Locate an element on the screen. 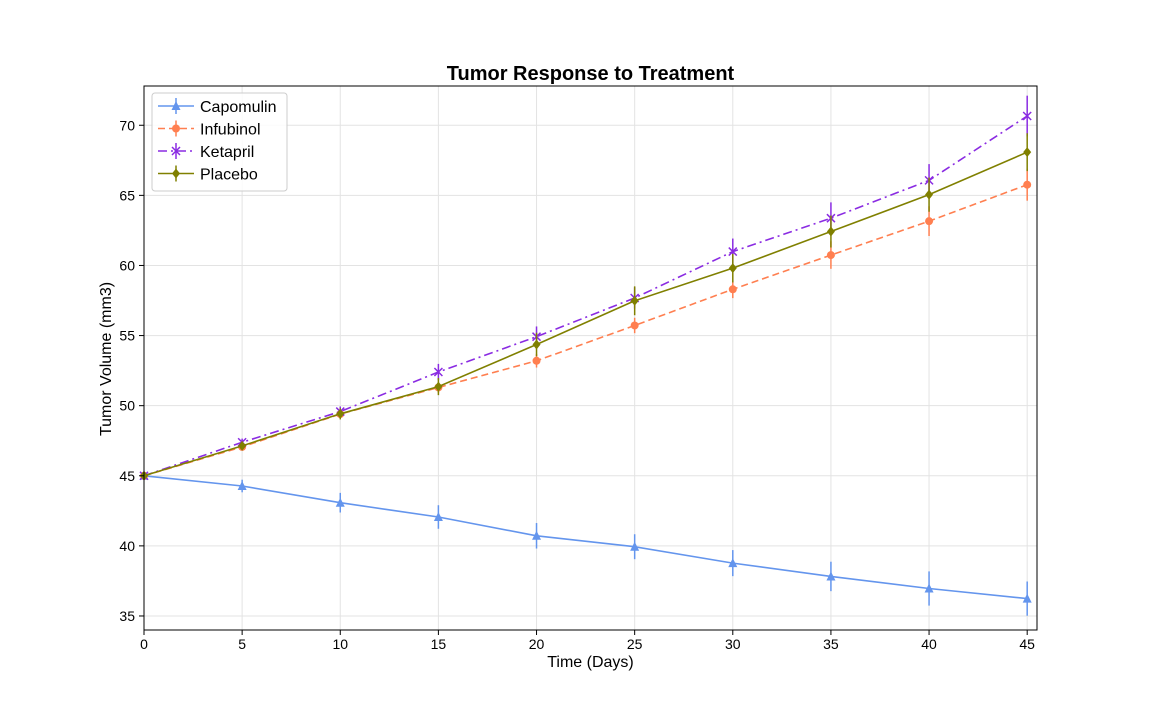 The height and width of the screenshot is (725, 1152). legend: Capomulin Infubinol Ketapril Placebo is located at coordinates (219, 142).